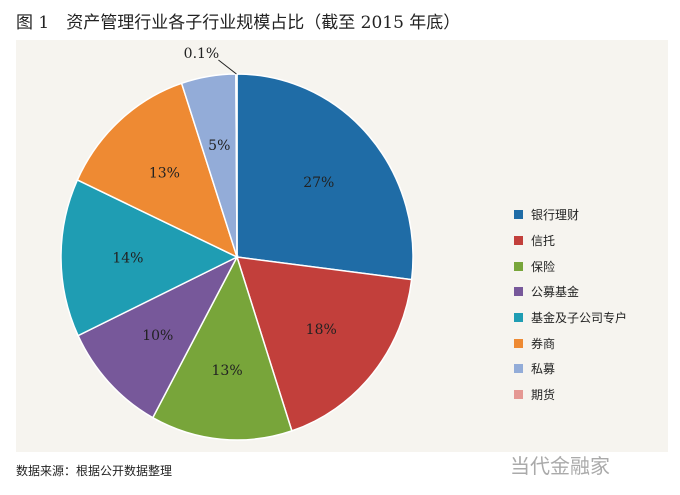 Image resolution: width=680 pixels, height=495 pixels. I want to click on legend-item: 银行理财, so click(570, 215).